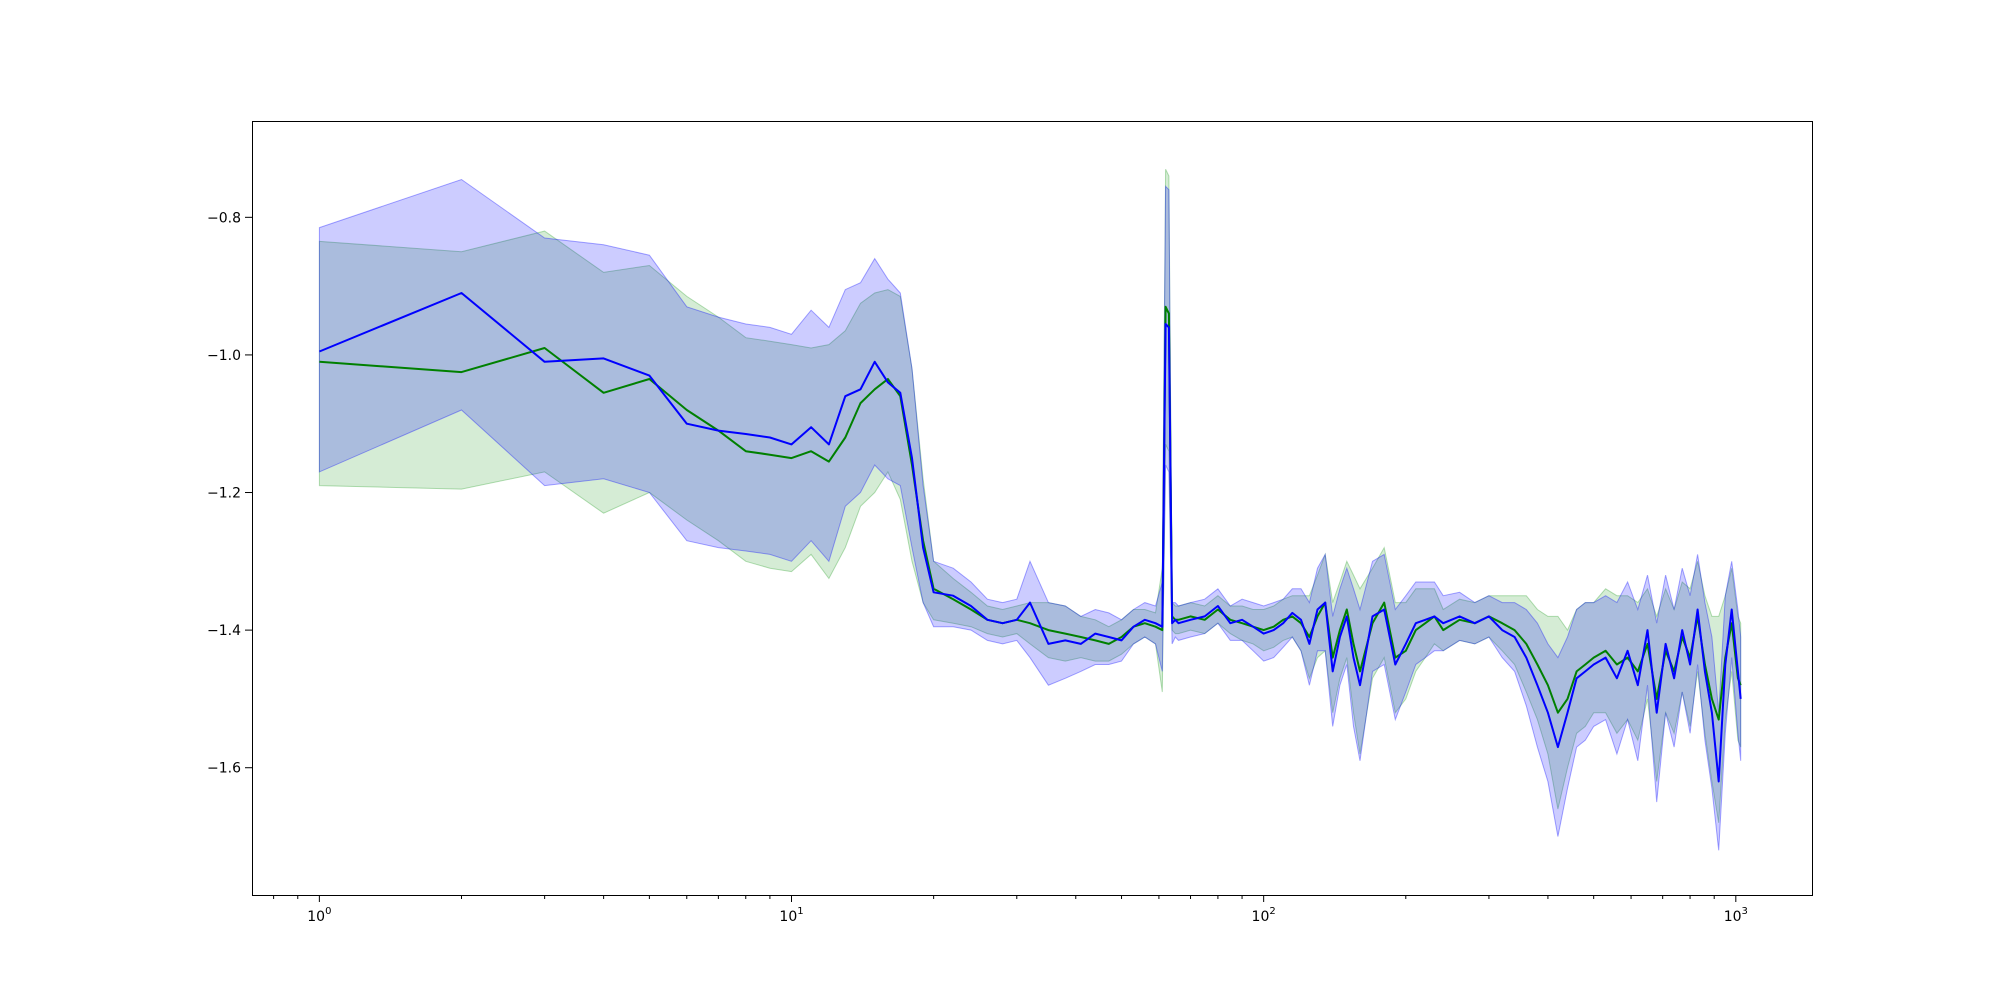 The width and height of the screenshot is (2000, 1000). I want to click on x-tick-label-3: 10³, so click(1736, 915).